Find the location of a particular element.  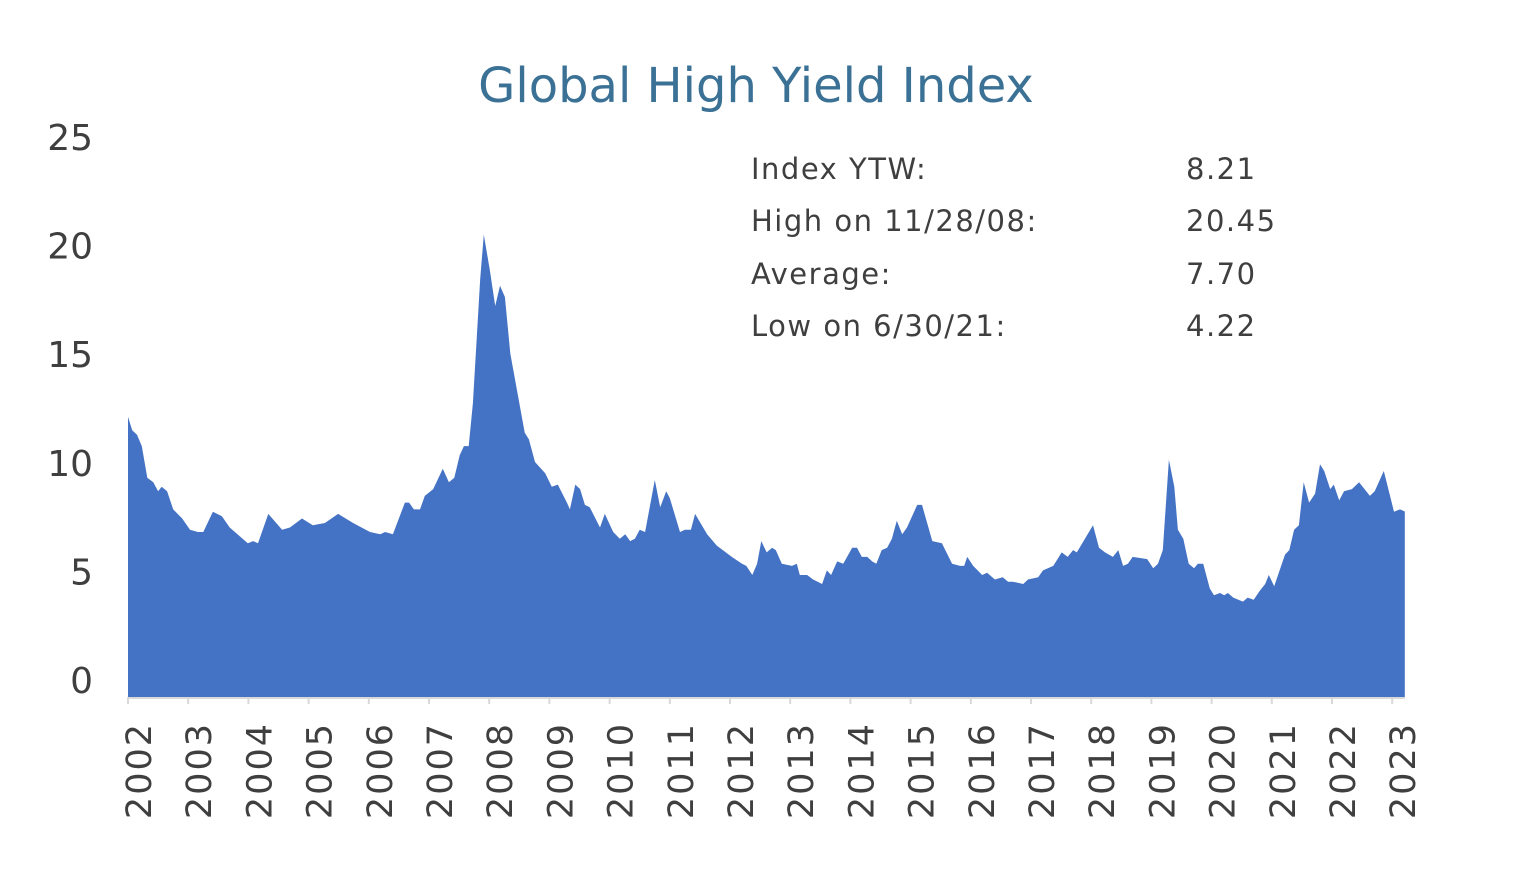

x-tick-label: 2021 is located at coordinates (1284, 770).